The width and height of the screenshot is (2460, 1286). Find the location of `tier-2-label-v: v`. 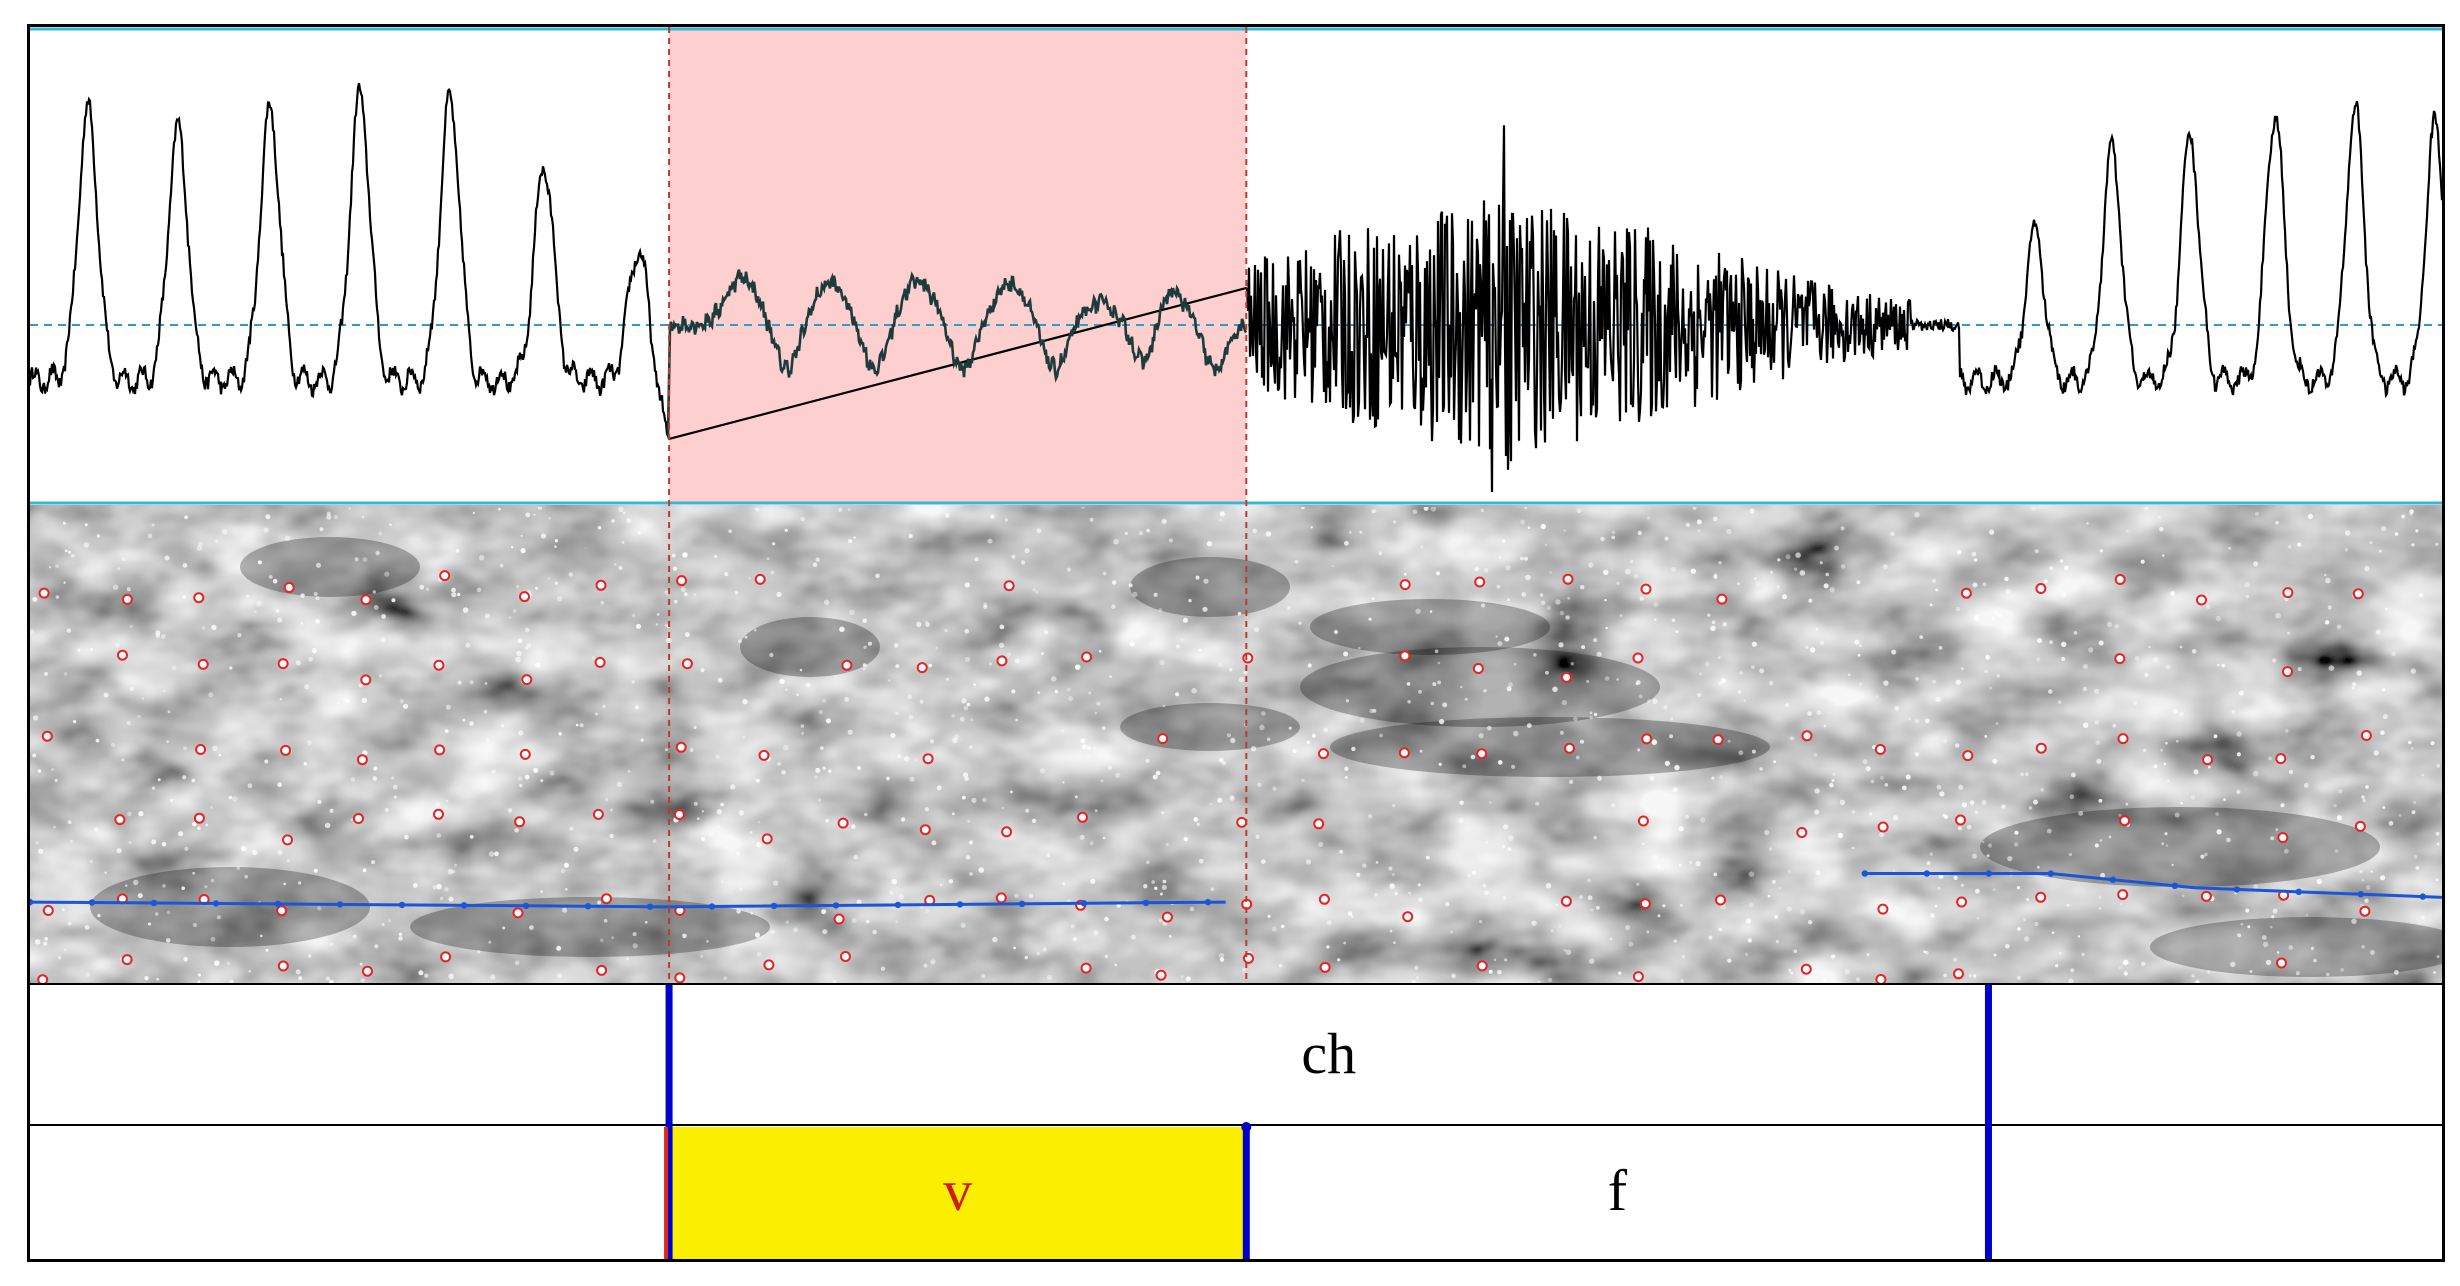

tier-2-label-v: v is located at coordinates (957, 1190).